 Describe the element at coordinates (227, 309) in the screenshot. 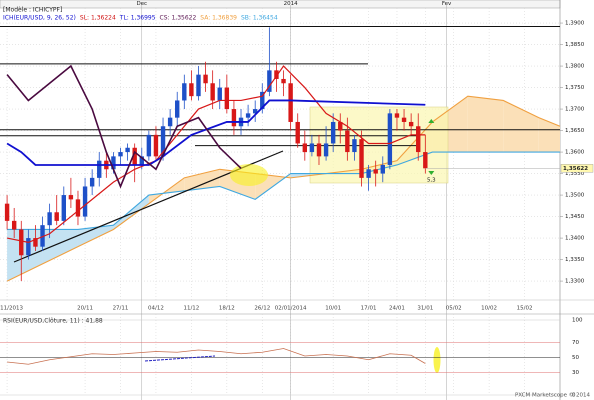

I see `x-tick-label: 18/12` at that location.